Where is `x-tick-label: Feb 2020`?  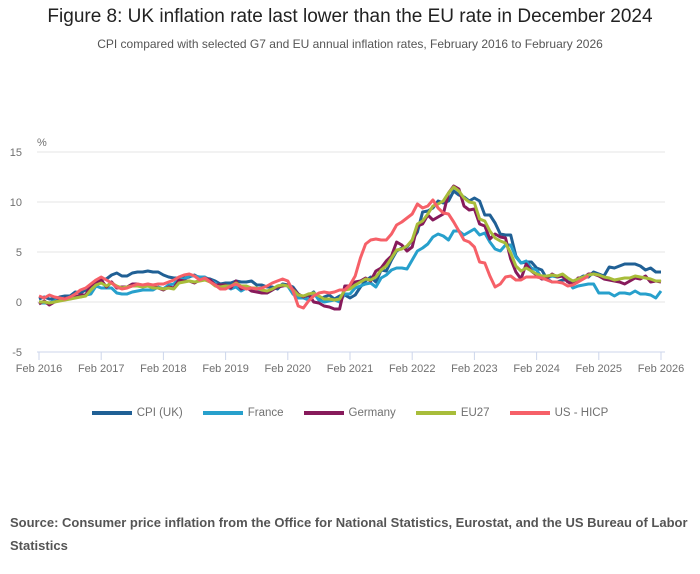 x-tick-label: Feb 2020 is located at coordinates (288, 369).